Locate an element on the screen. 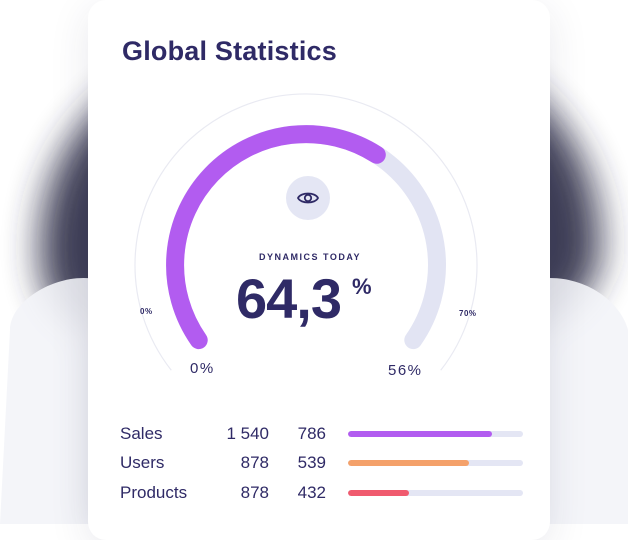 This screenshot has height=540, width=628. gauge-value: 64,3 is located at coordinates (289, 298).